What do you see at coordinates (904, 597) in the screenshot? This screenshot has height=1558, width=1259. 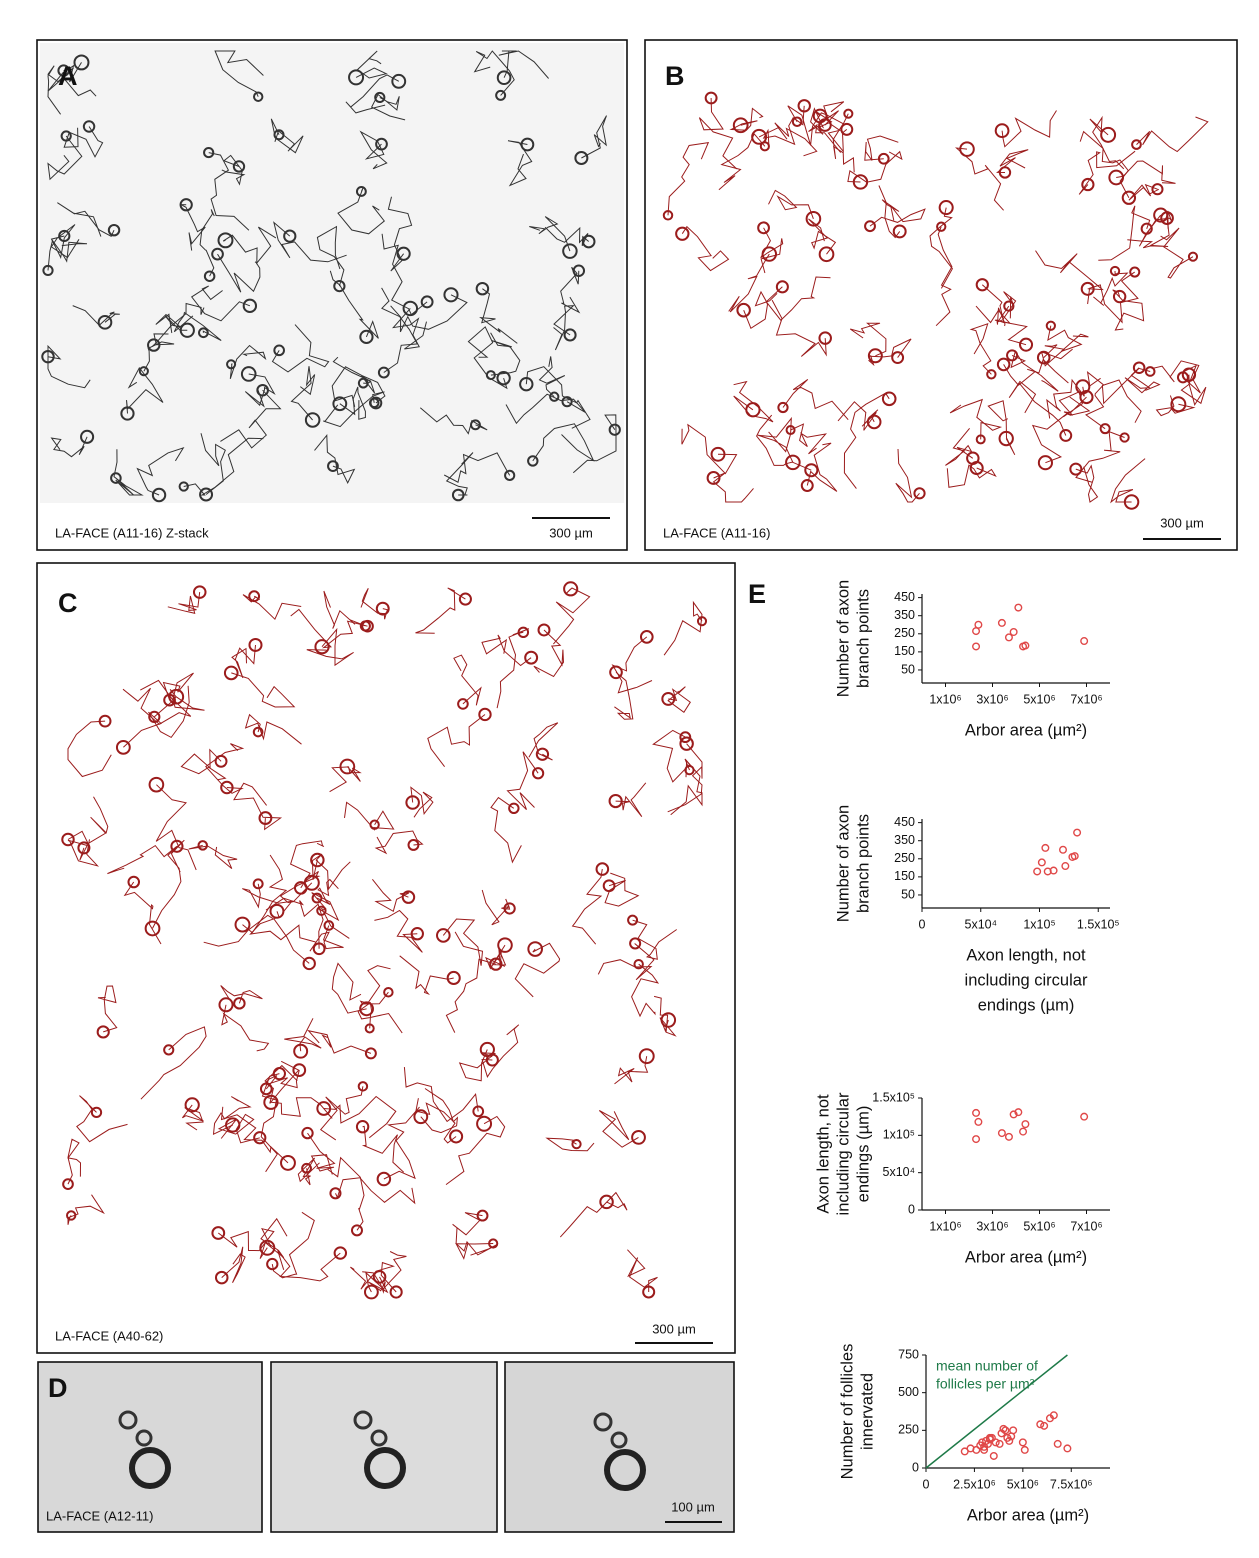 I see `y-tick-label: 450` at bounding box center [904, 597].